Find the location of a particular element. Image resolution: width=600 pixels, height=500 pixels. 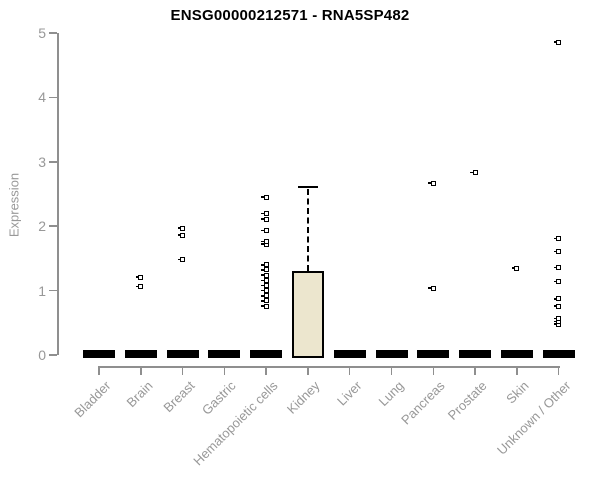

whisker-cap is located at coordinates (307, 186).